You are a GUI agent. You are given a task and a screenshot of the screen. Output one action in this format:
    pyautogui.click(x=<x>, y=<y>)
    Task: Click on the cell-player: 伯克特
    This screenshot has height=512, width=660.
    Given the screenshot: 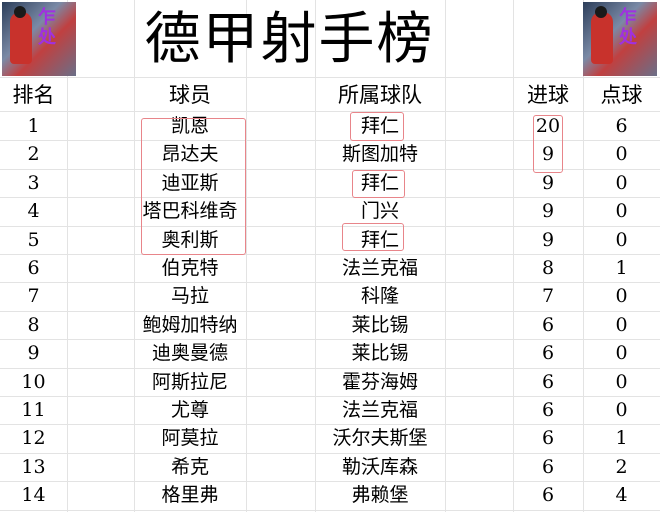 What is the action you would take?
    pyautogui.click(x=190, y=268)
    